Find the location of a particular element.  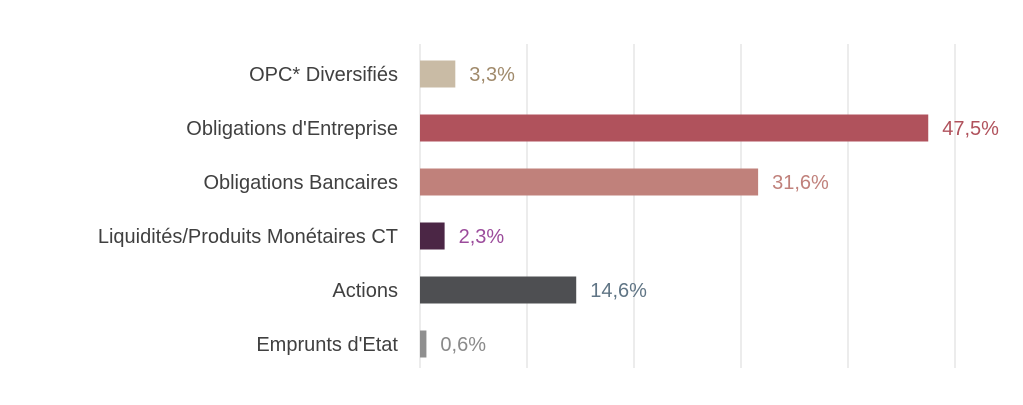

value-label: 3,3% is located at coordinates (492, 75).